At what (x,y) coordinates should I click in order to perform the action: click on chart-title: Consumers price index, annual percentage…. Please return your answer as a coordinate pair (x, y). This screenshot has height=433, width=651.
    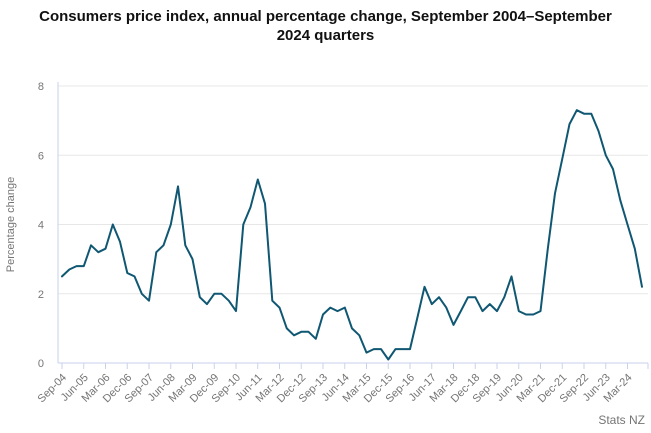
    Looking at the image, I should click on (325, 26).